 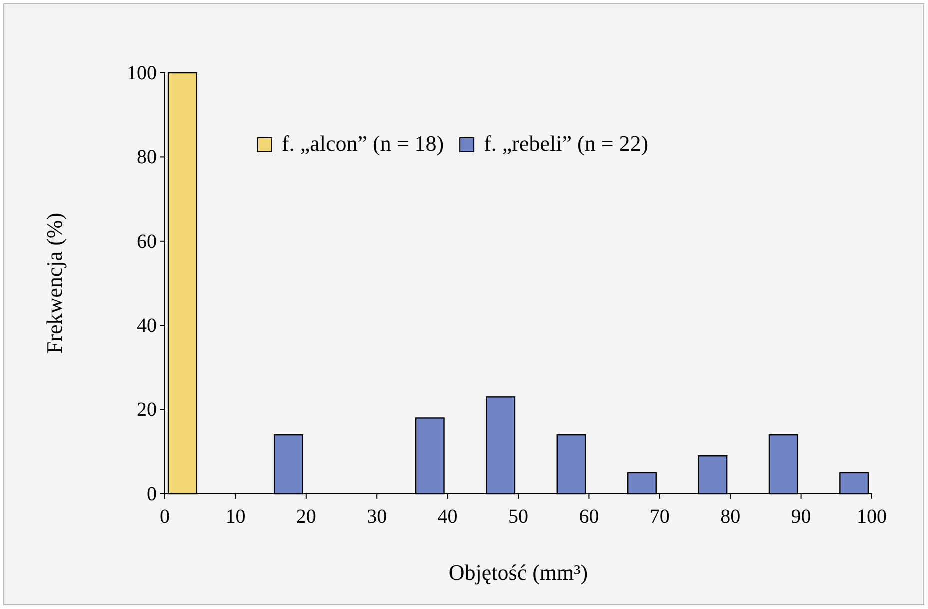 What do you see at coordinates (142, 73) in the screenshot?
I see `y-tick-label: 100` at bounding box center [142, 73].